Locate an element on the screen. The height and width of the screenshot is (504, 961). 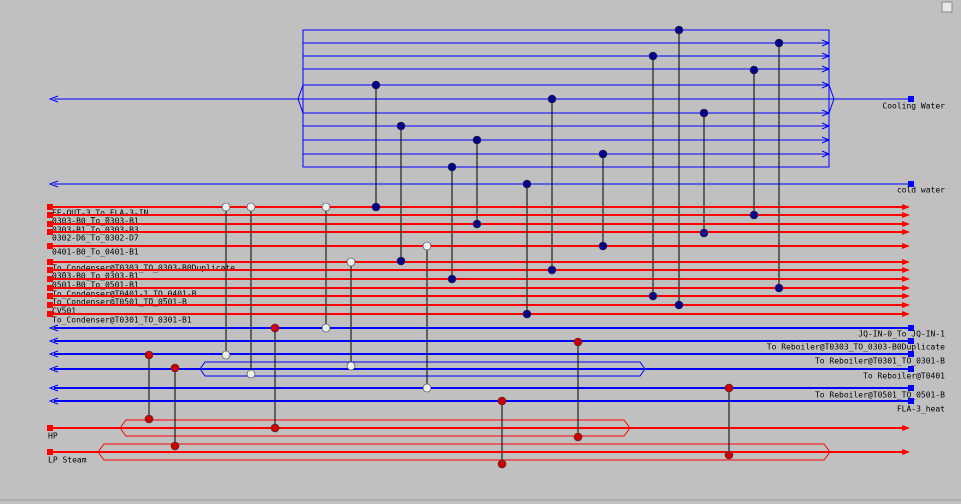
hot-stream-label: 0302-D6_To_0302-D7 is located at coordinates (95, 238).